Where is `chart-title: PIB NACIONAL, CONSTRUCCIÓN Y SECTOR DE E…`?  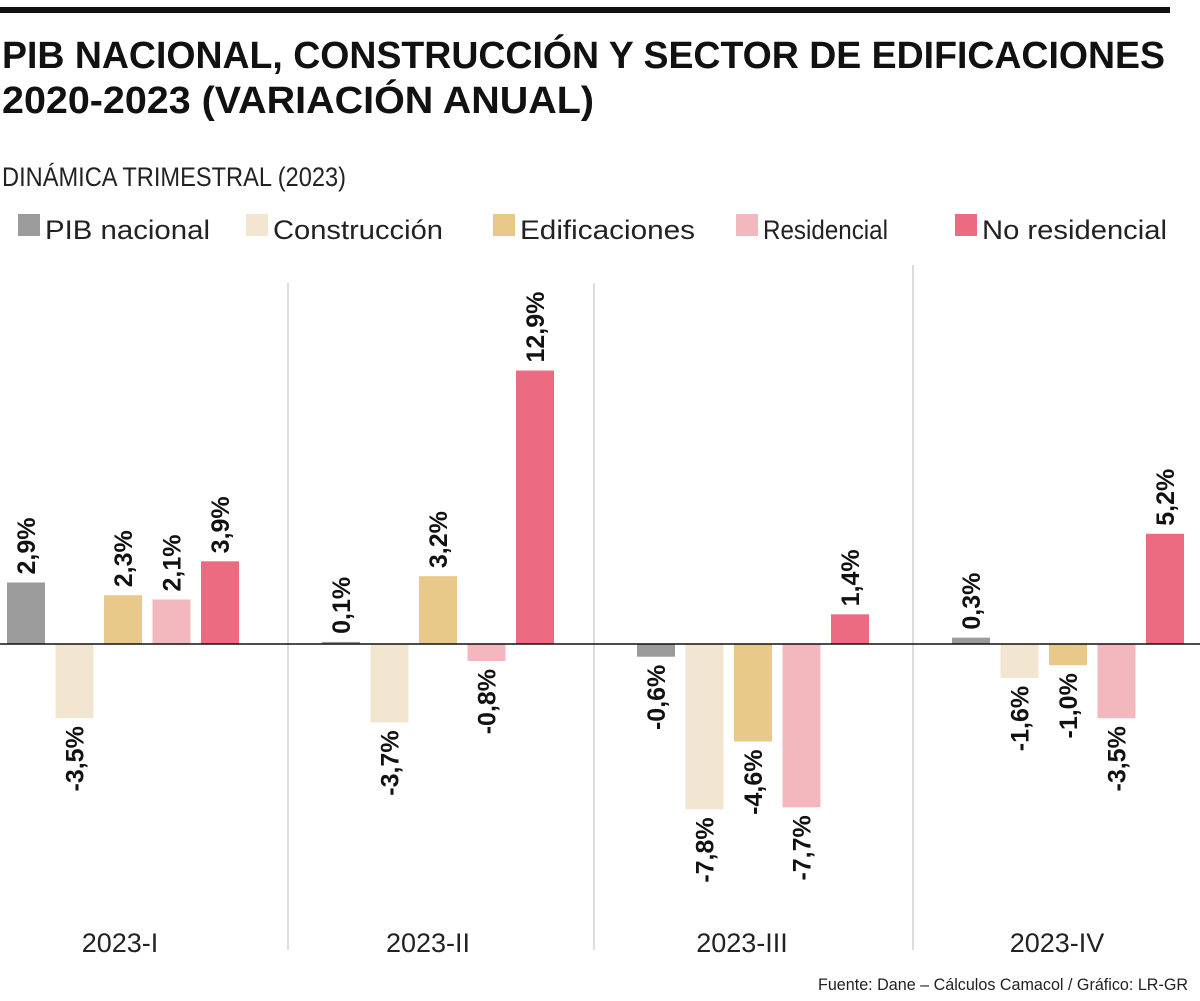
chart-title: PIB NACIONAL, CONSTRUCCIÓN Y SECTOR DE E… is located at coordinates (583, 55).